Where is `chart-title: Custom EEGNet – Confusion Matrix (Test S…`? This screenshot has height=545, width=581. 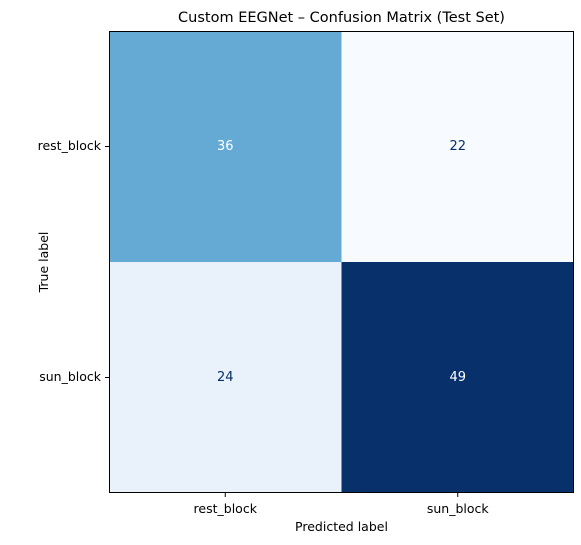
chart-title: Custom EEGNet – Confusion Matrix (Test S… is located at coordinates (341, 18).